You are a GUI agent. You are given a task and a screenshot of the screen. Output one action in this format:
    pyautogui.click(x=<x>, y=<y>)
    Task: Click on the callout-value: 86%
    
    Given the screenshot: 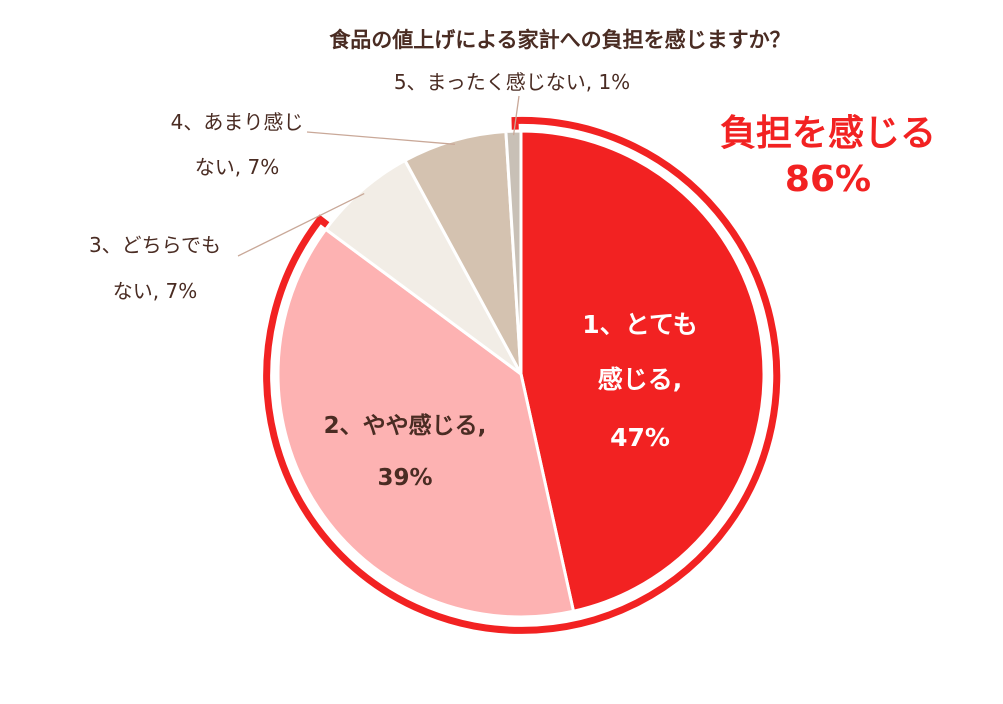 What is the action you would take?
    pyautogui.click(x=828, y=179)
    